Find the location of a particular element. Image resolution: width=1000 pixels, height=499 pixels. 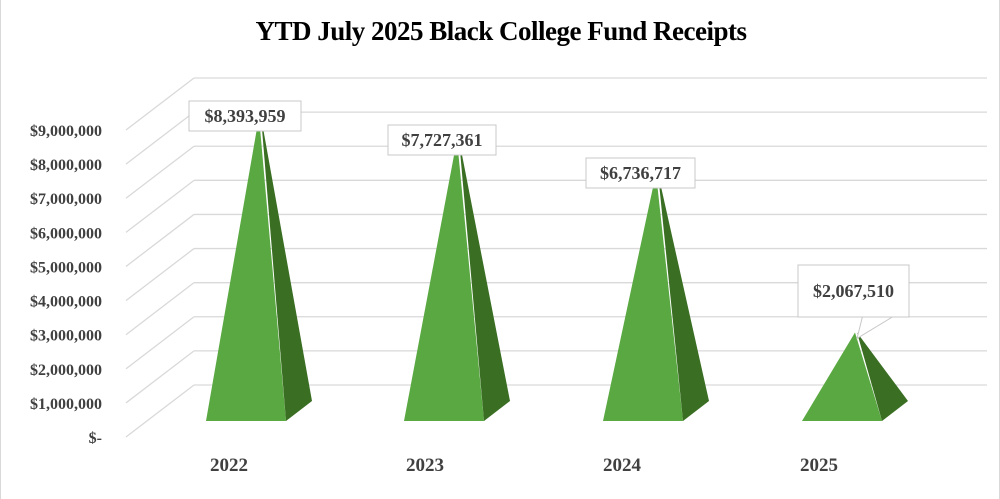

data-label-2022: $8,393,959 is located at coordinates (245, 116).